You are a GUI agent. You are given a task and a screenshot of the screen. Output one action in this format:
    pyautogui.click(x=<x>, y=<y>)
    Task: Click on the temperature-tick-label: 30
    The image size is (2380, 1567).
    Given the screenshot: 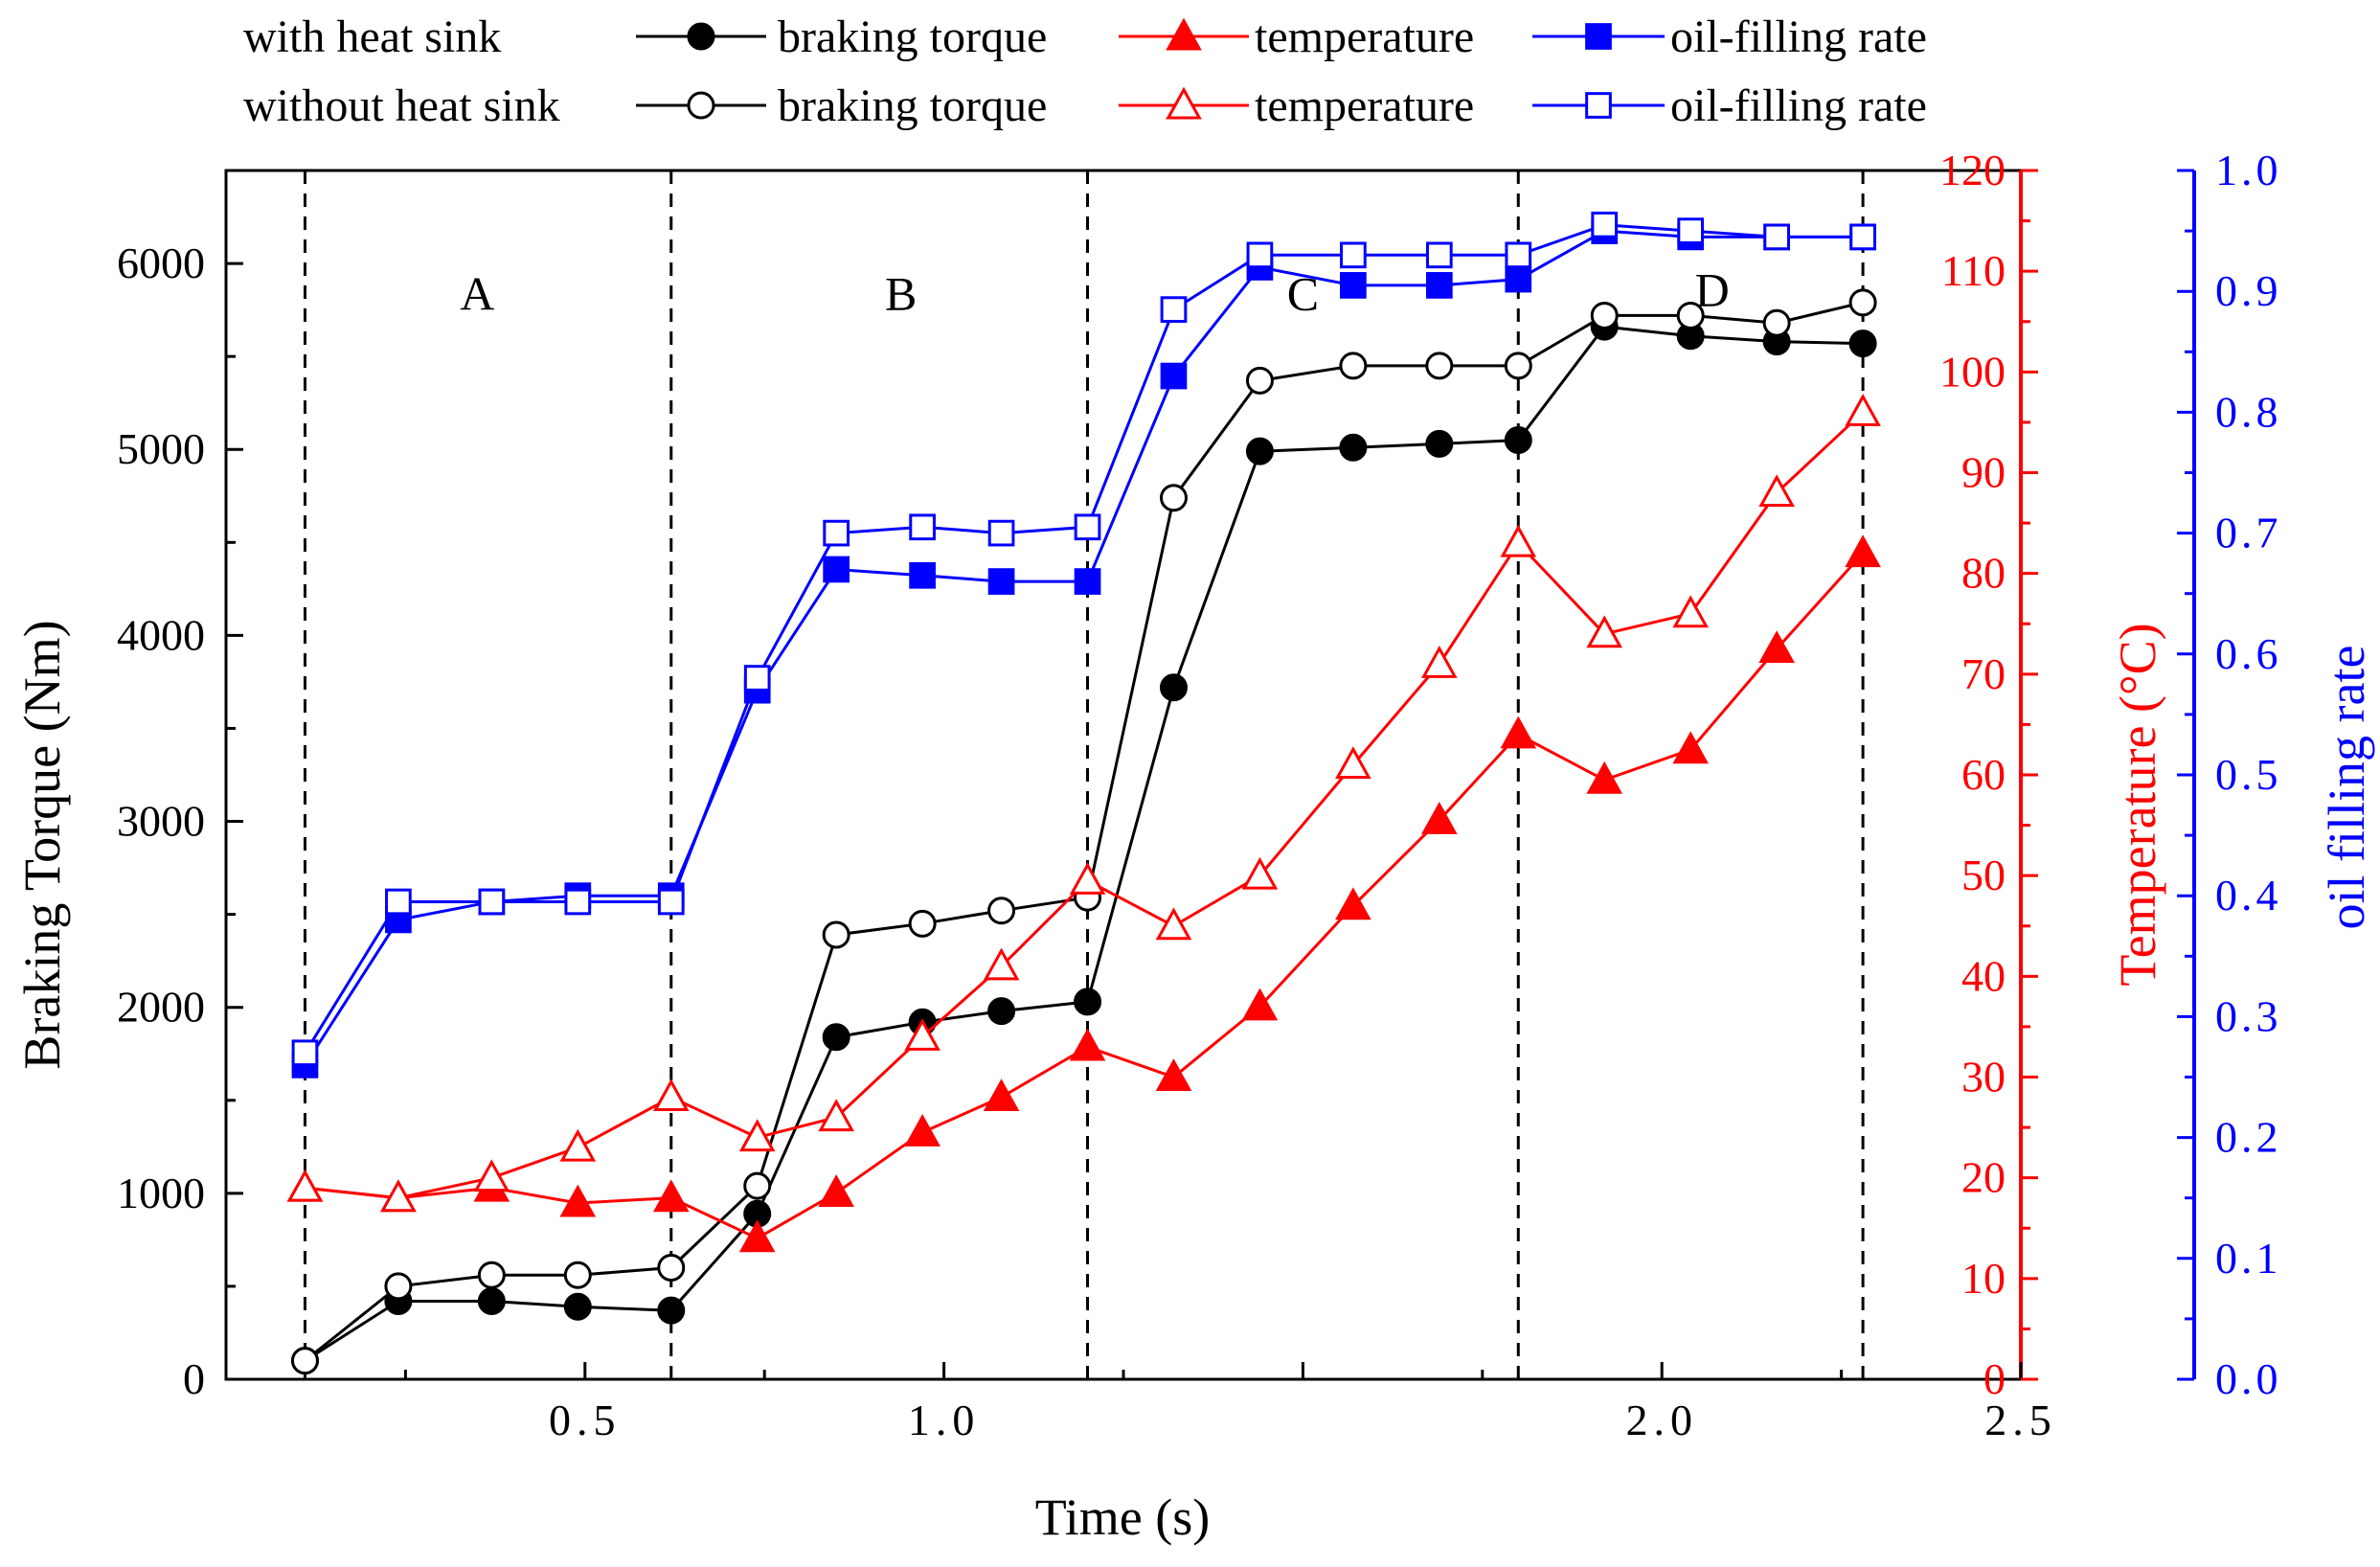 What is the action you would take?
    pyautogui.click(x=1983, y=1077)
    